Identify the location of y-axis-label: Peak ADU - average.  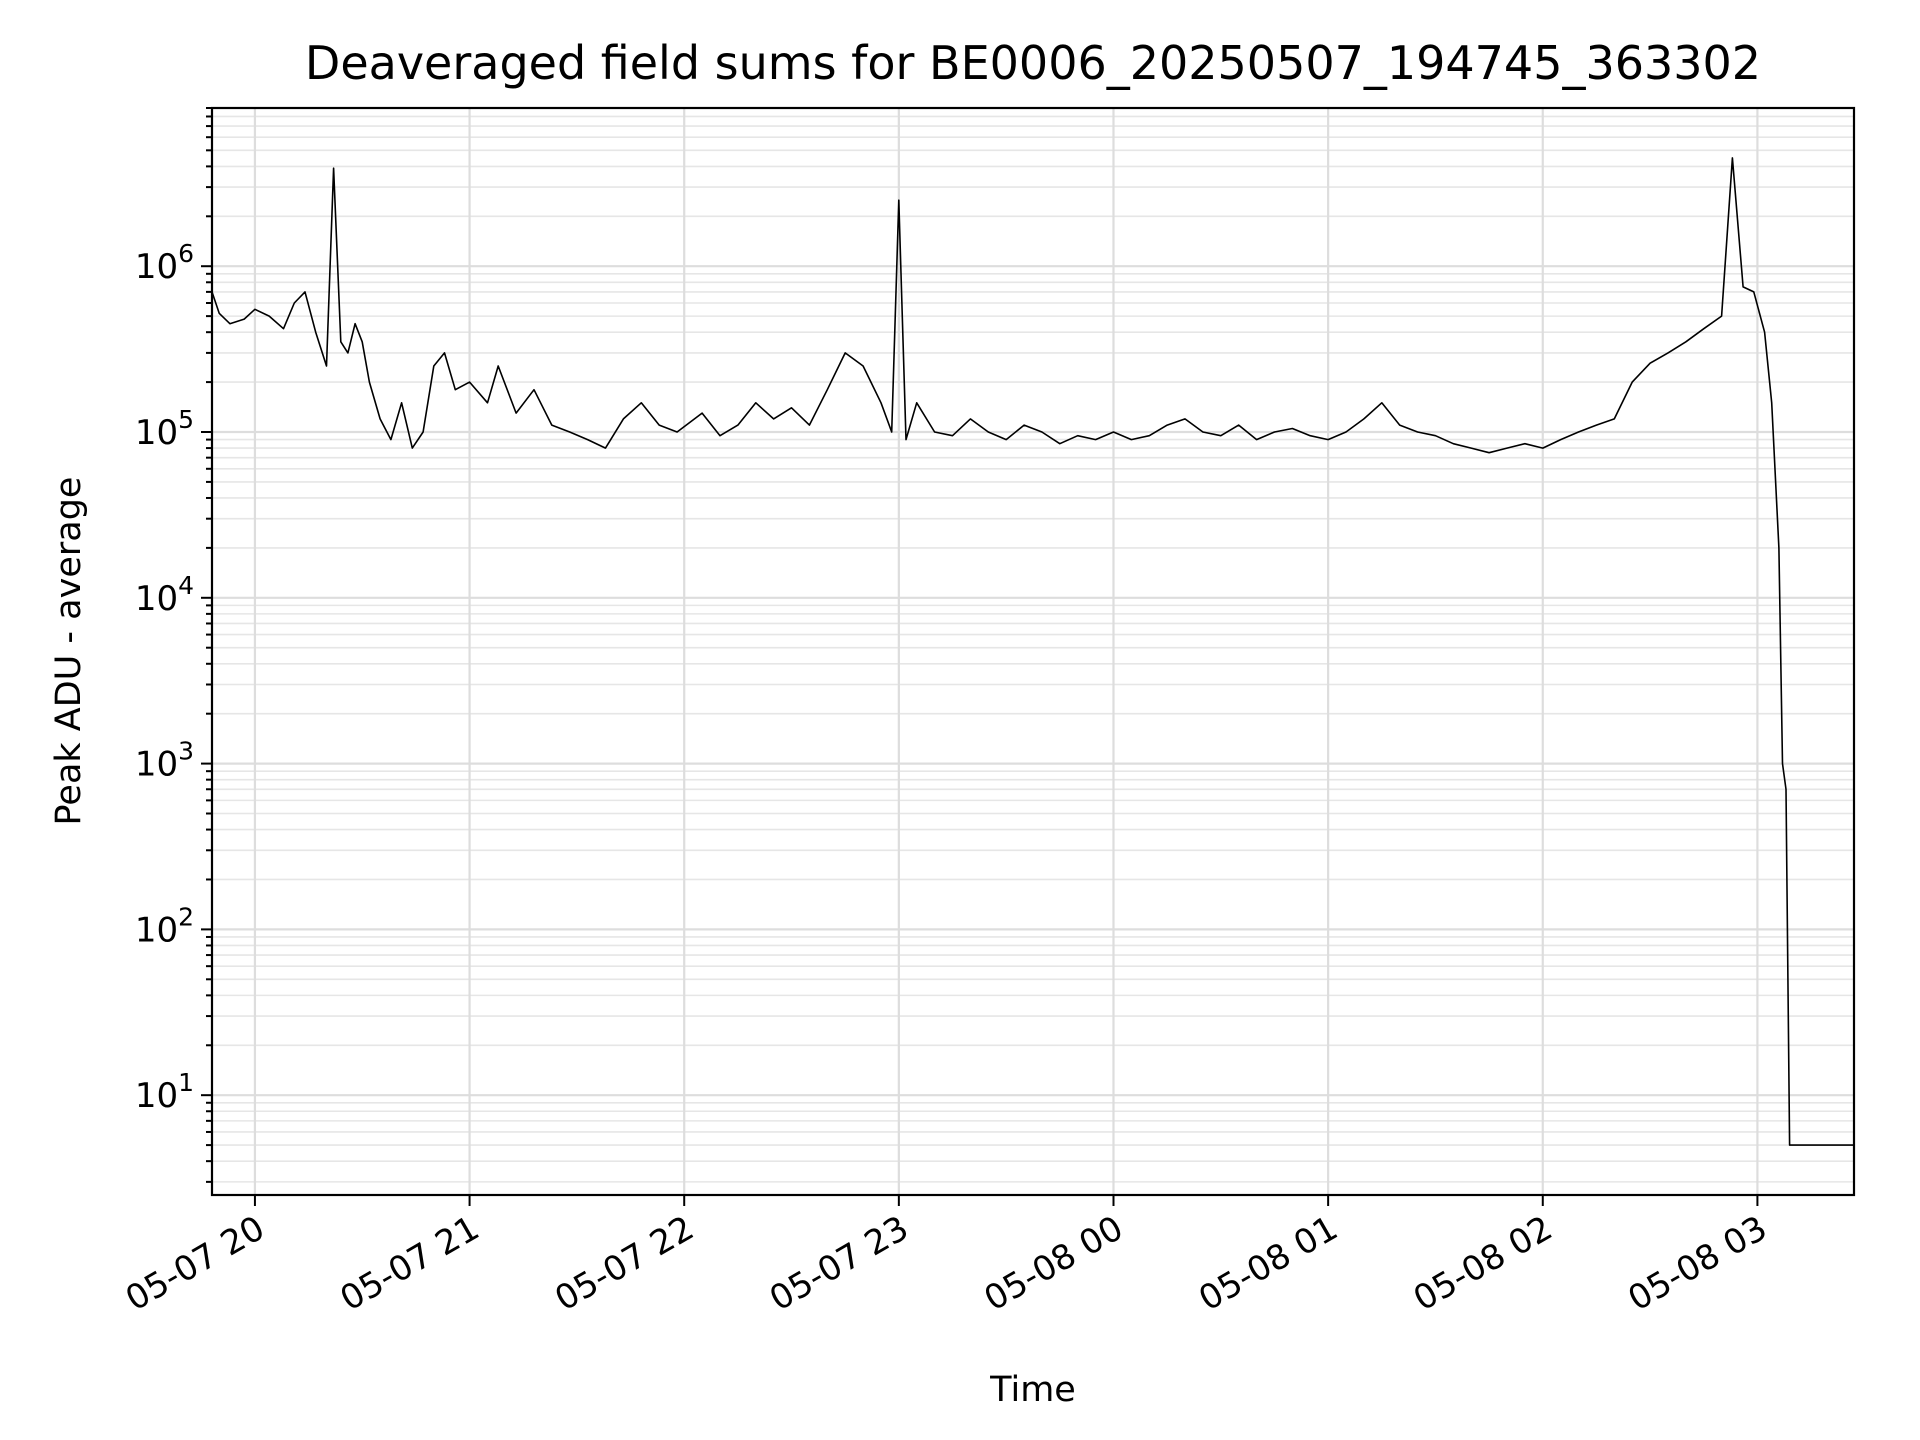
(69, 651).